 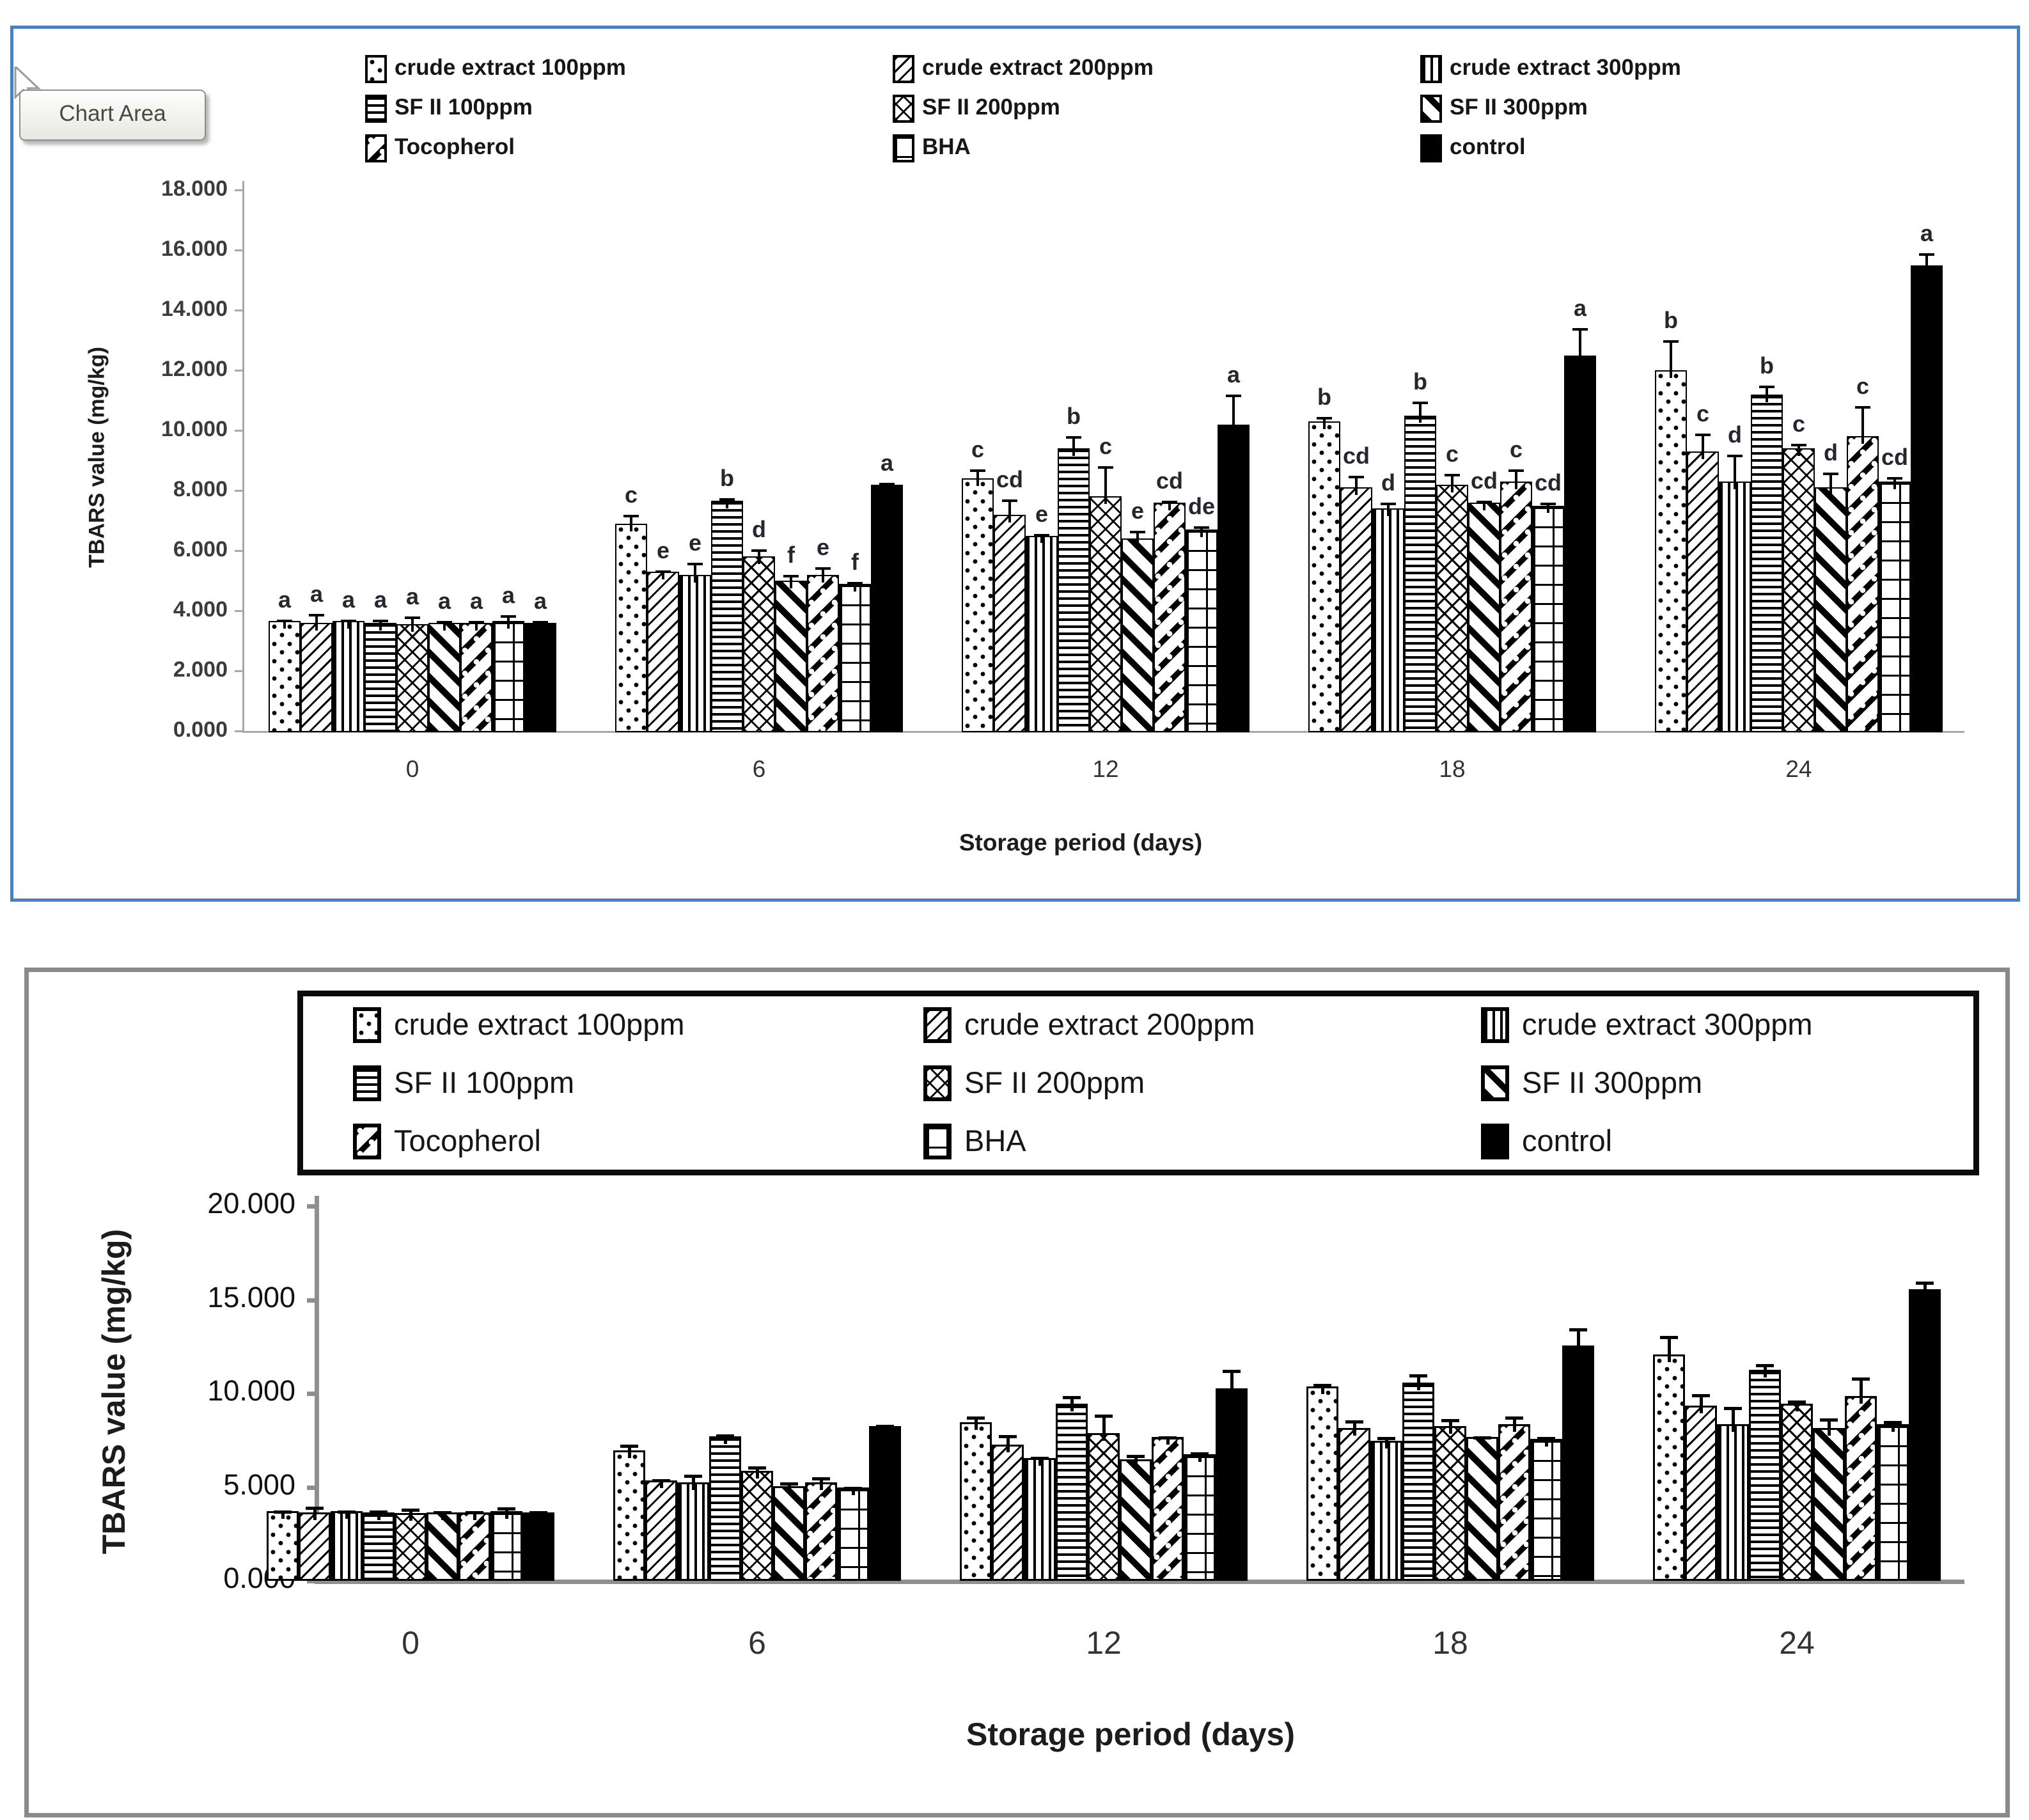 What do you see at coordinates (1519, 107) in the screenshot?
I see `legend-label: SF II 300ppm` at bounding box center [1519, 107].